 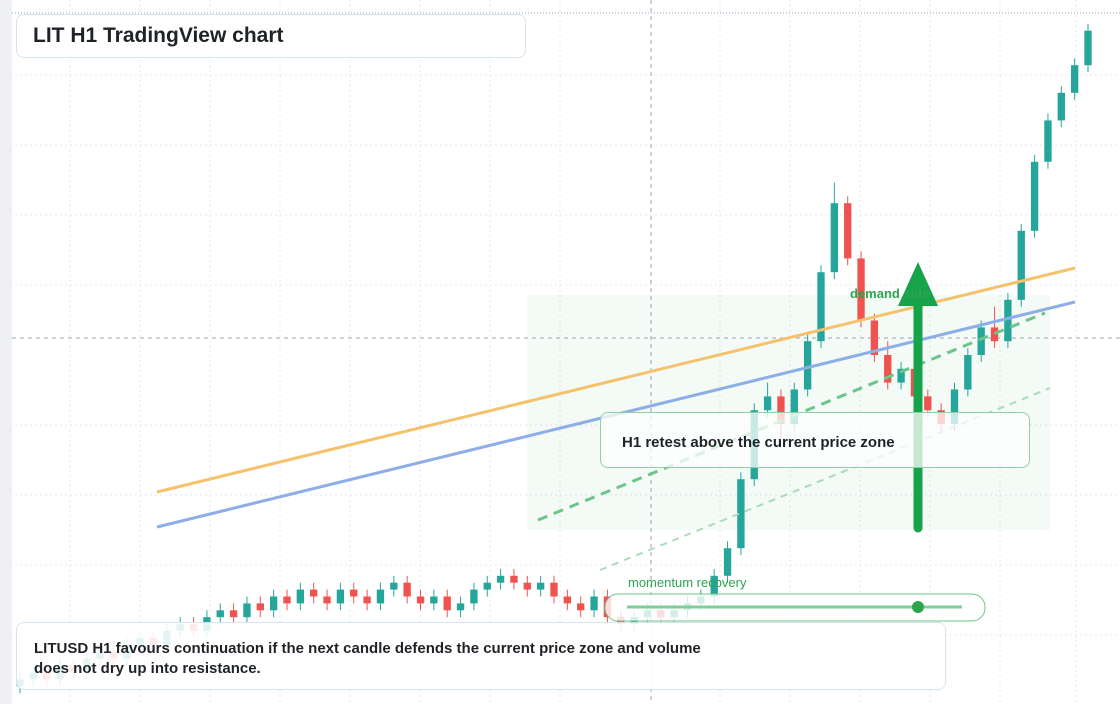 I want to click on title: LIT H1 TradingView chart, so click(x=271, y=36).